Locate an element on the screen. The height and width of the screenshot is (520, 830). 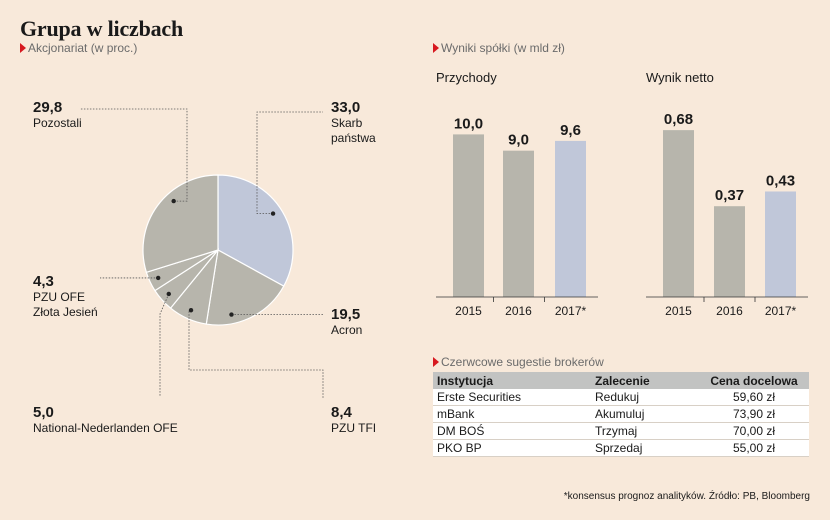
revenue-value-label: 9,0 is located at coordinates (518, 140).